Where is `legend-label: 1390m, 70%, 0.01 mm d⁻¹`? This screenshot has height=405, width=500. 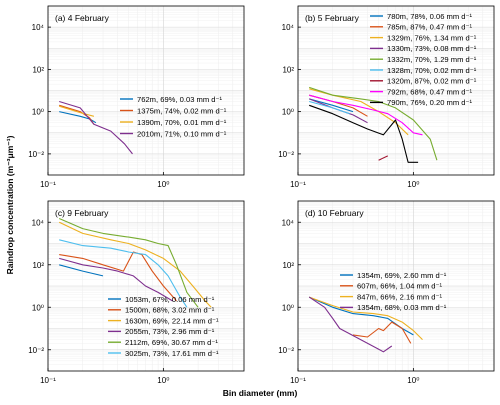 legend-label: 1390m, 70%, 0.01 mm d⁻¹ is located at coordinates (182, 122).